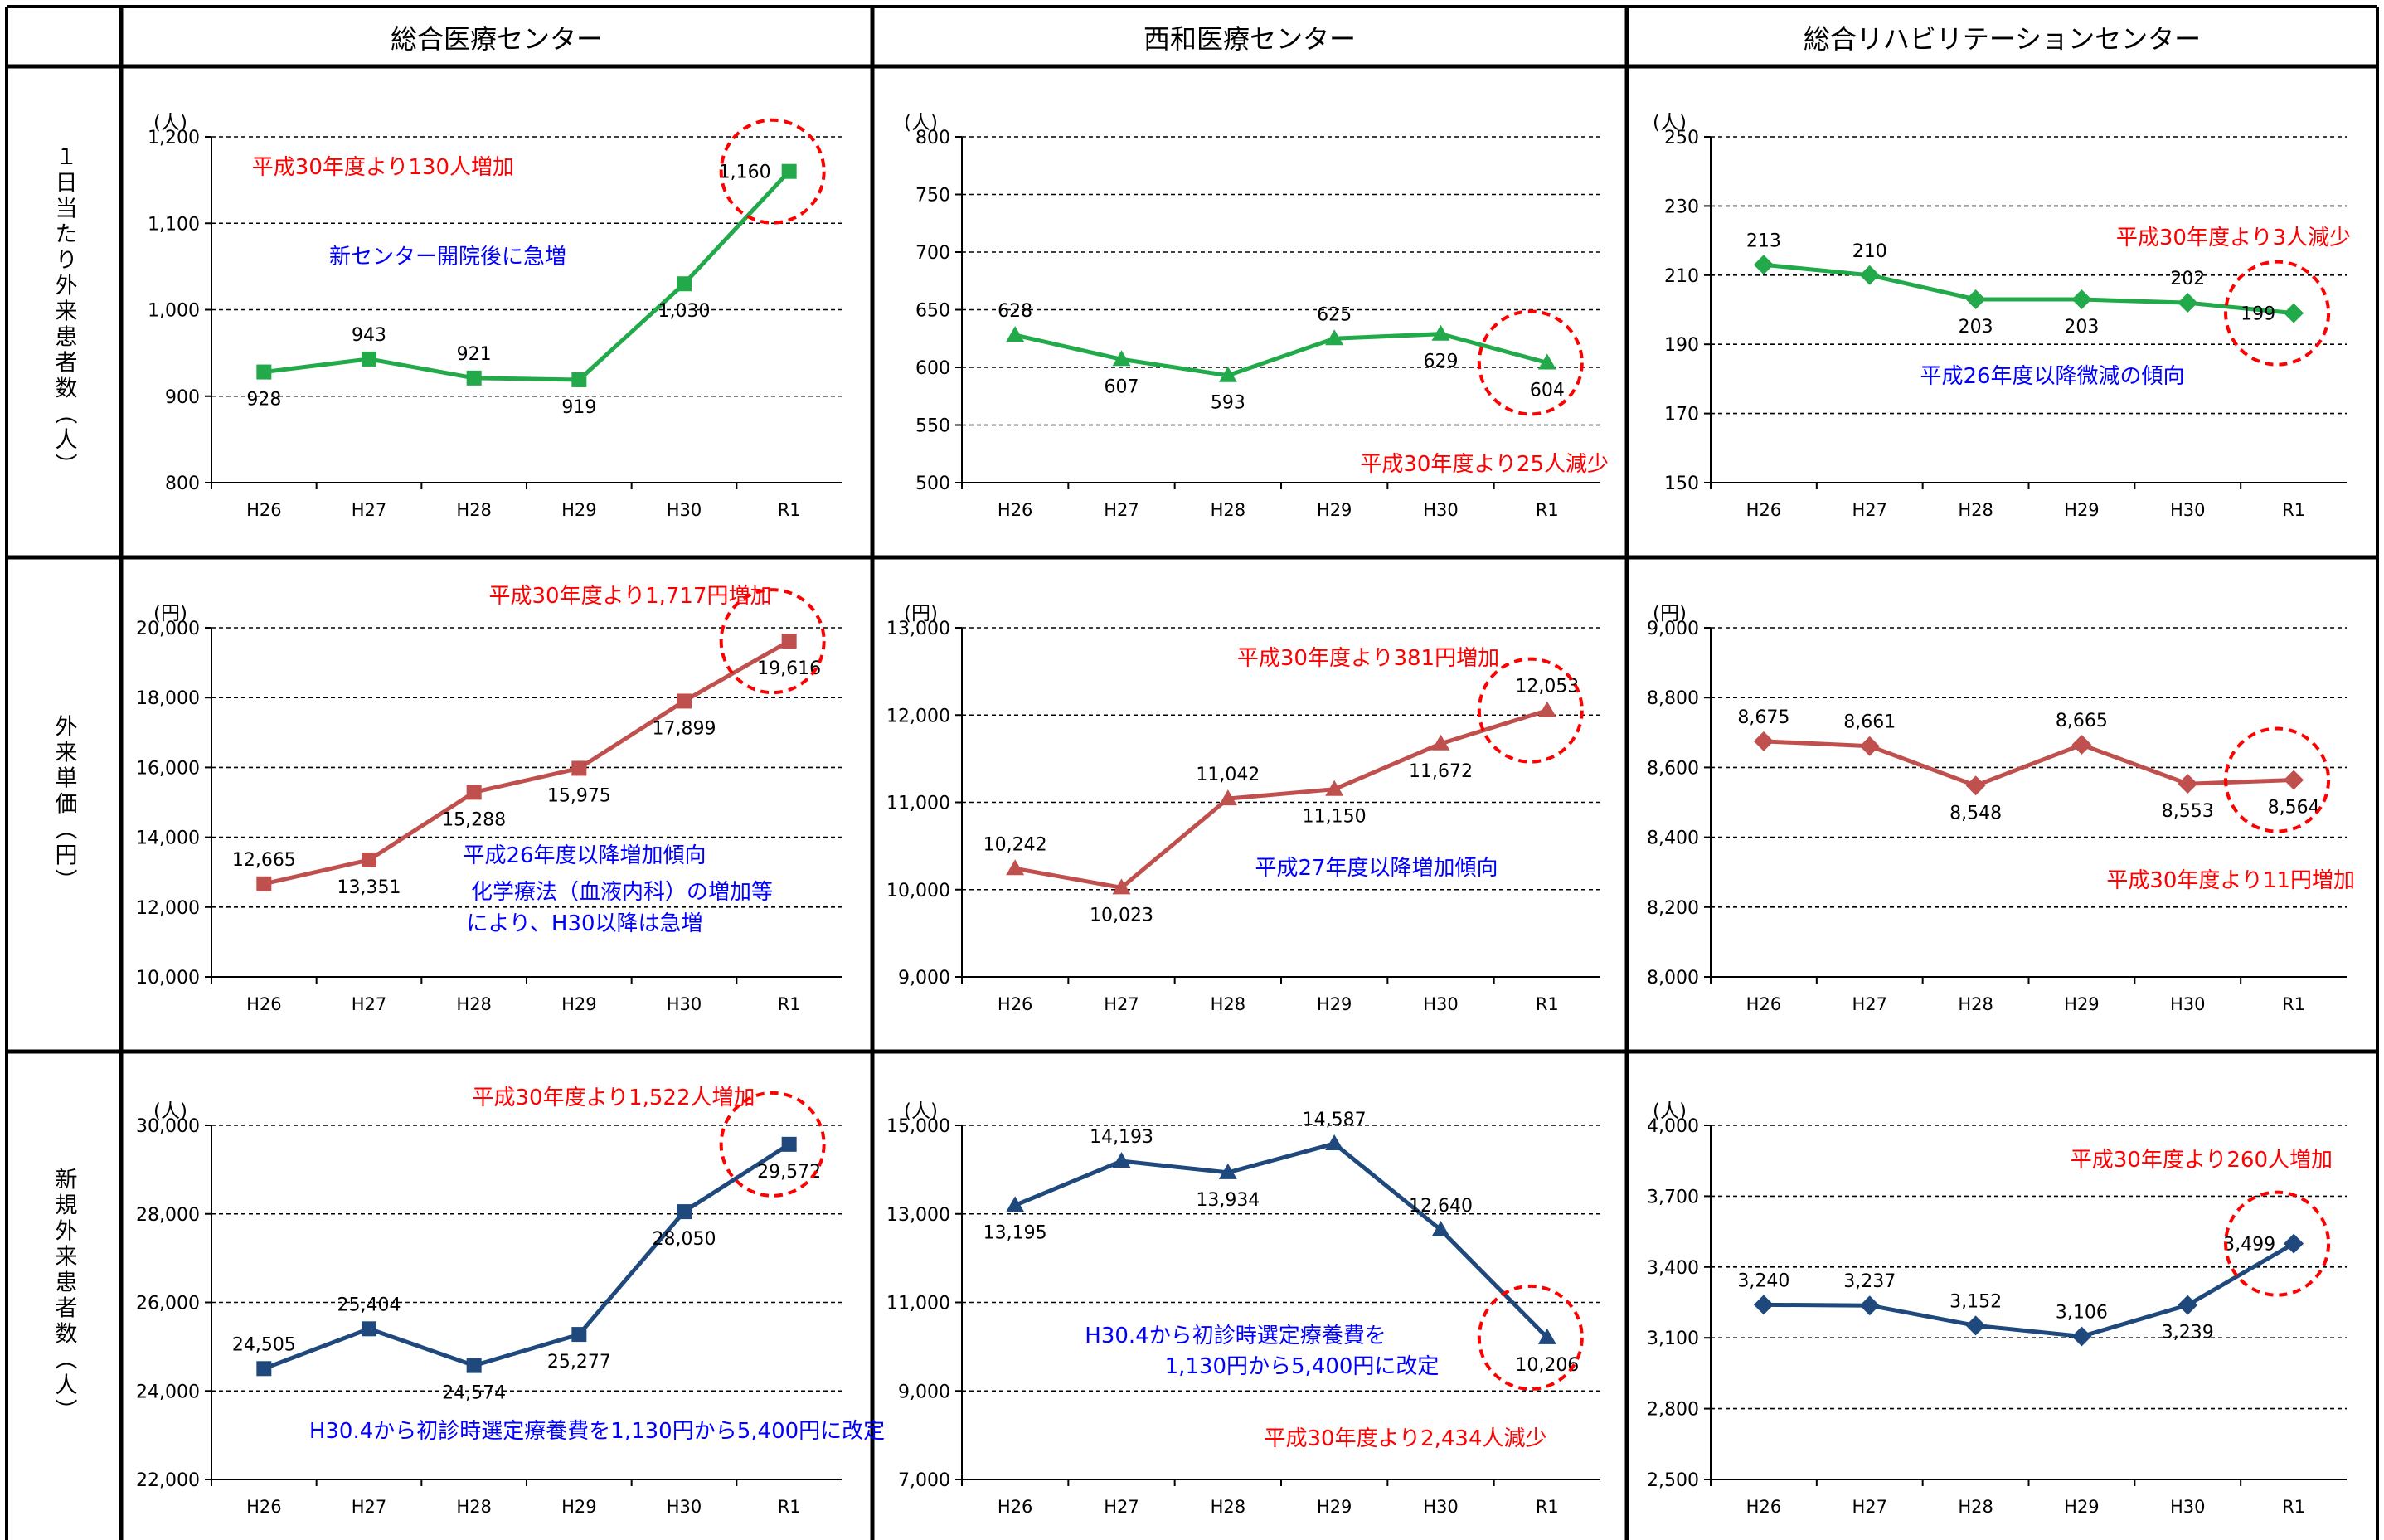 The height and width of the screenshot is (1540, 2384). What do you see at coordinates (168, 1216) in the screenshot?
I see `y-tick-label: 28,000` at bounding box center [168, 1216].